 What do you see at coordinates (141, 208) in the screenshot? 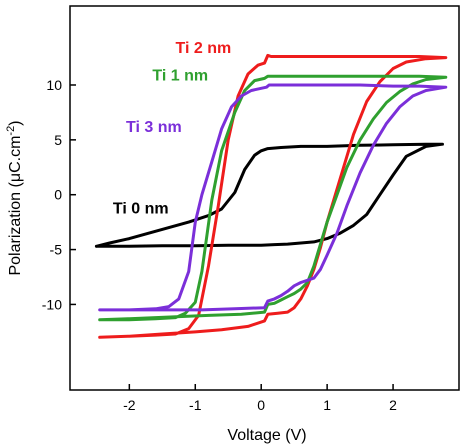
I see `series-label-ti-0-nm: Ti 0 nm` at bounding box center [141, 208].